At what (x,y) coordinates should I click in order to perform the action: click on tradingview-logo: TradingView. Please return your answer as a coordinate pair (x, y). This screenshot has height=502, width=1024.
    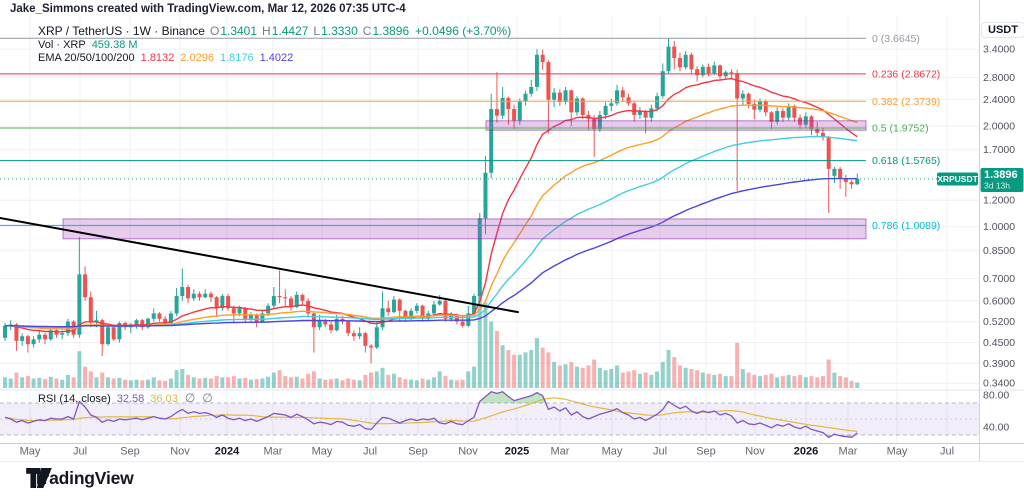
    Looking at the image, I should click on (80, 478).